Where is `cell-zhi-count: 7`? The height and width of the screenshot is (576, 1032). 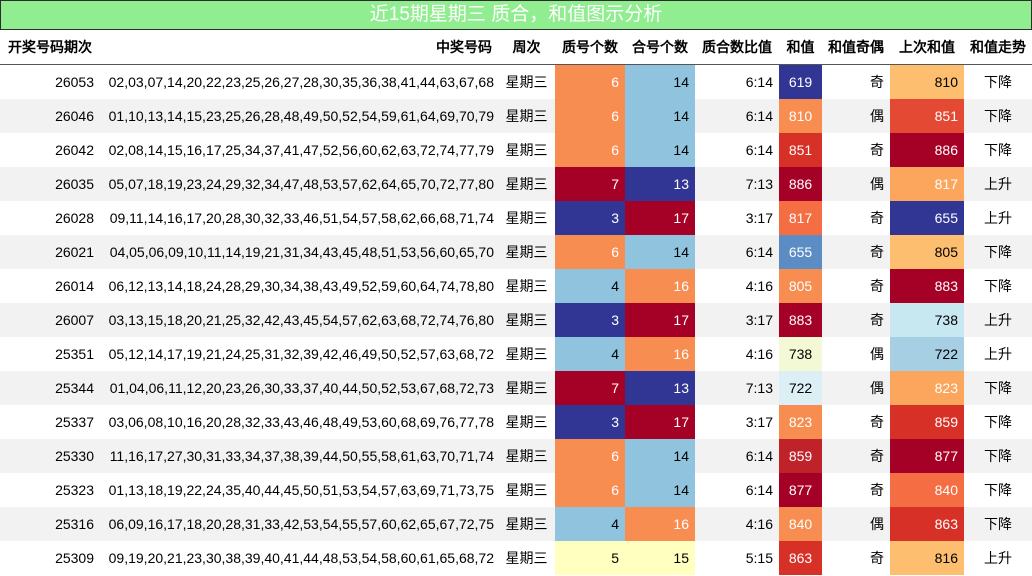
cell-zhi-count: 7 is located at coordinates (590, 388).